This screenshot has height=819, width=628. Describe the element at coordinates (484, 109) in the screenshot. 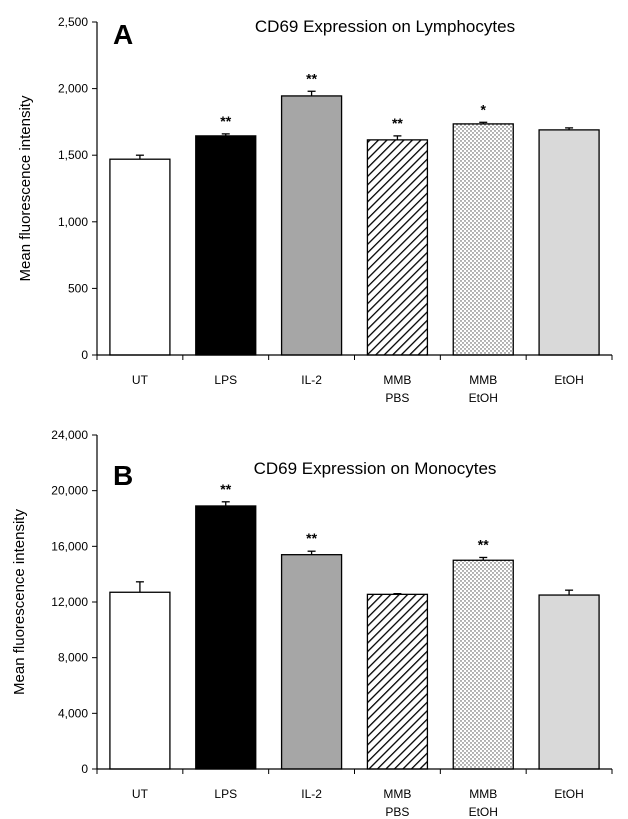

I see `significance-marker: *` at that location.